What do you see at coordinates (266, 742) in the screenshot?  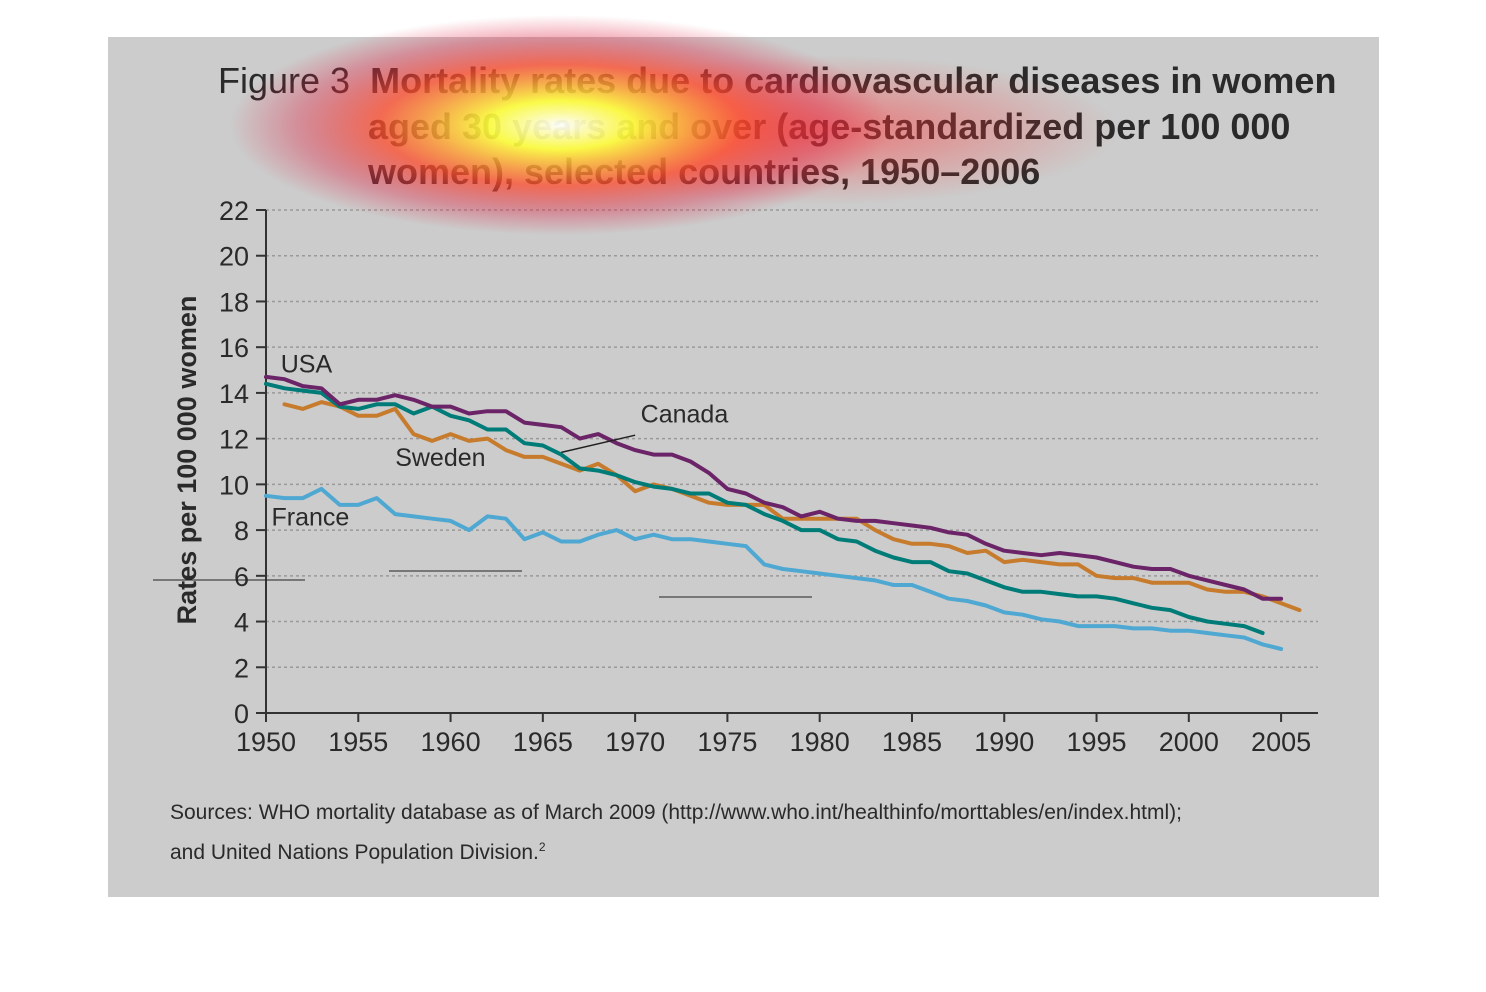 I see `x-tick-label: 1950` at bounding box center [266, 742].